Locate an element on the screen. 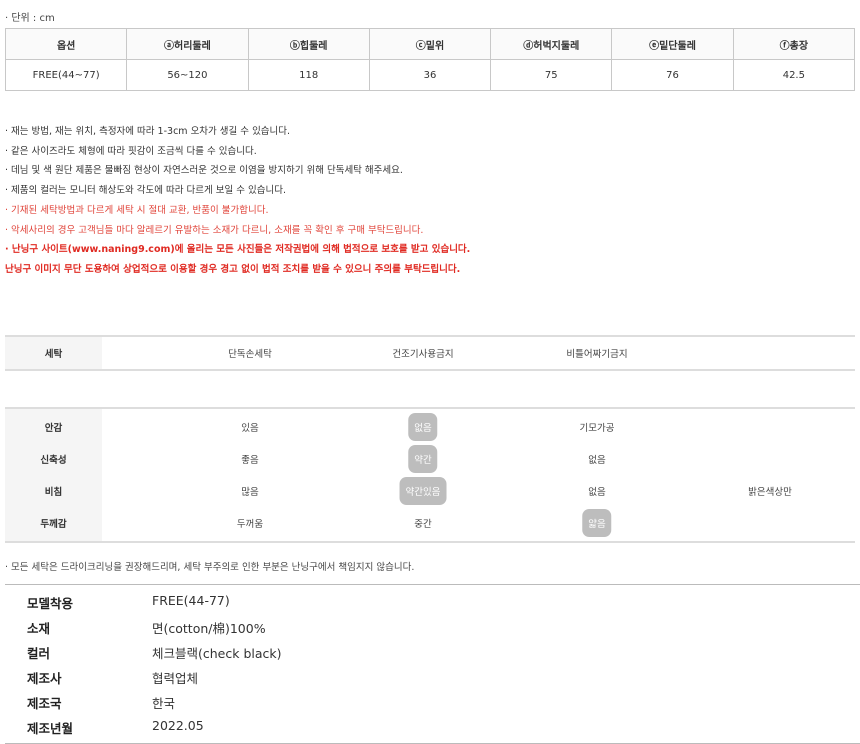  cell: 75 is located at coordinates (551, 75).